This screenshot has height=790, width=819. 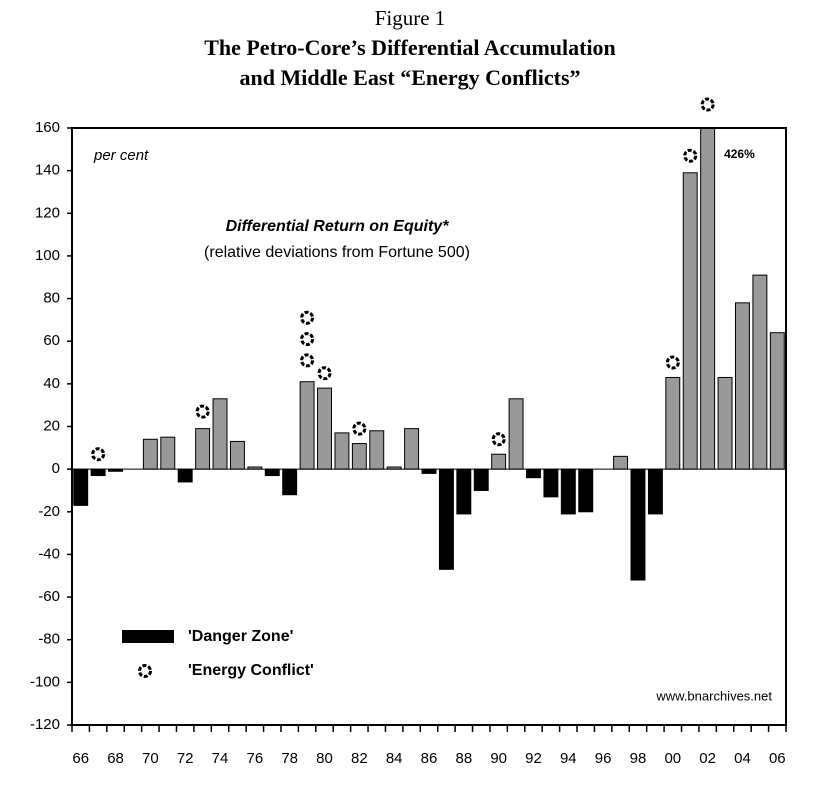 I want to click on source: www.bnarchives.net, so click(x=713, y=695).